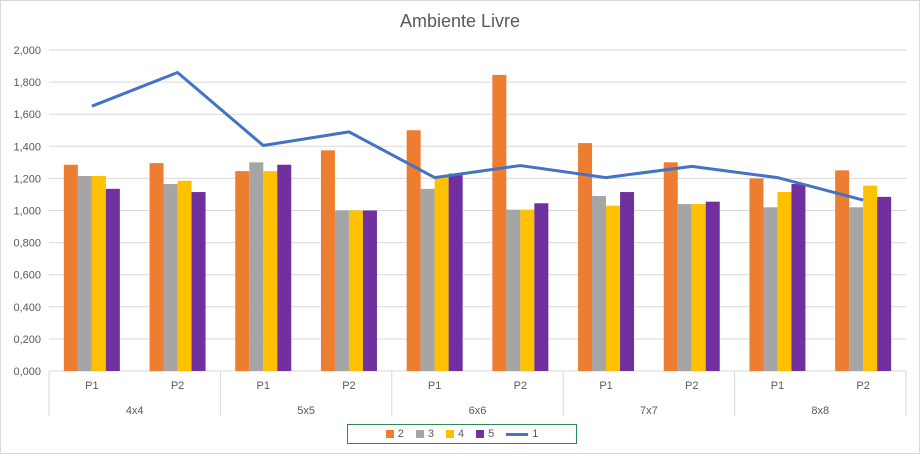  What do you see at coordinates (535, 434) in the screenshot?
I see `legend-label: 1` at bounding box center [535, 434].